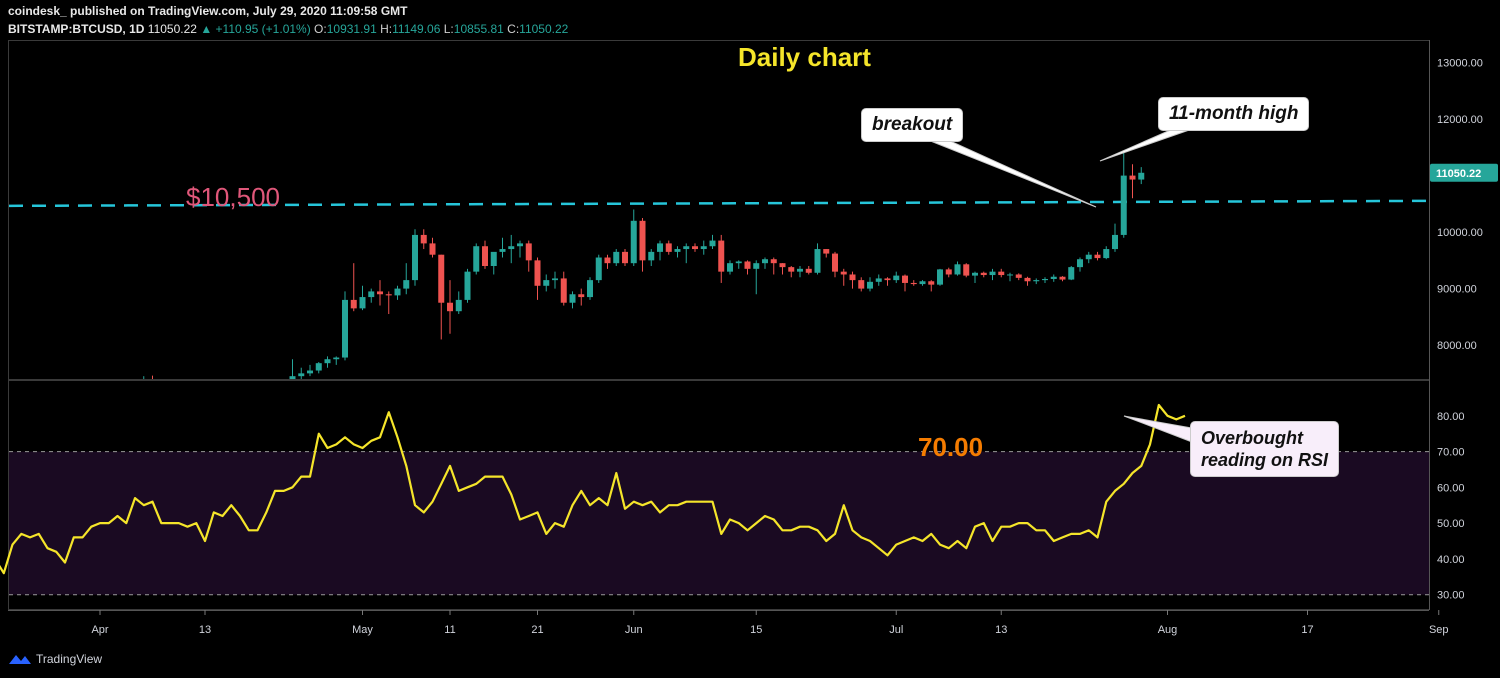  Describe the element at coordinates (1464, 172) in the screenshot. I see `last-price-tag` at that location.